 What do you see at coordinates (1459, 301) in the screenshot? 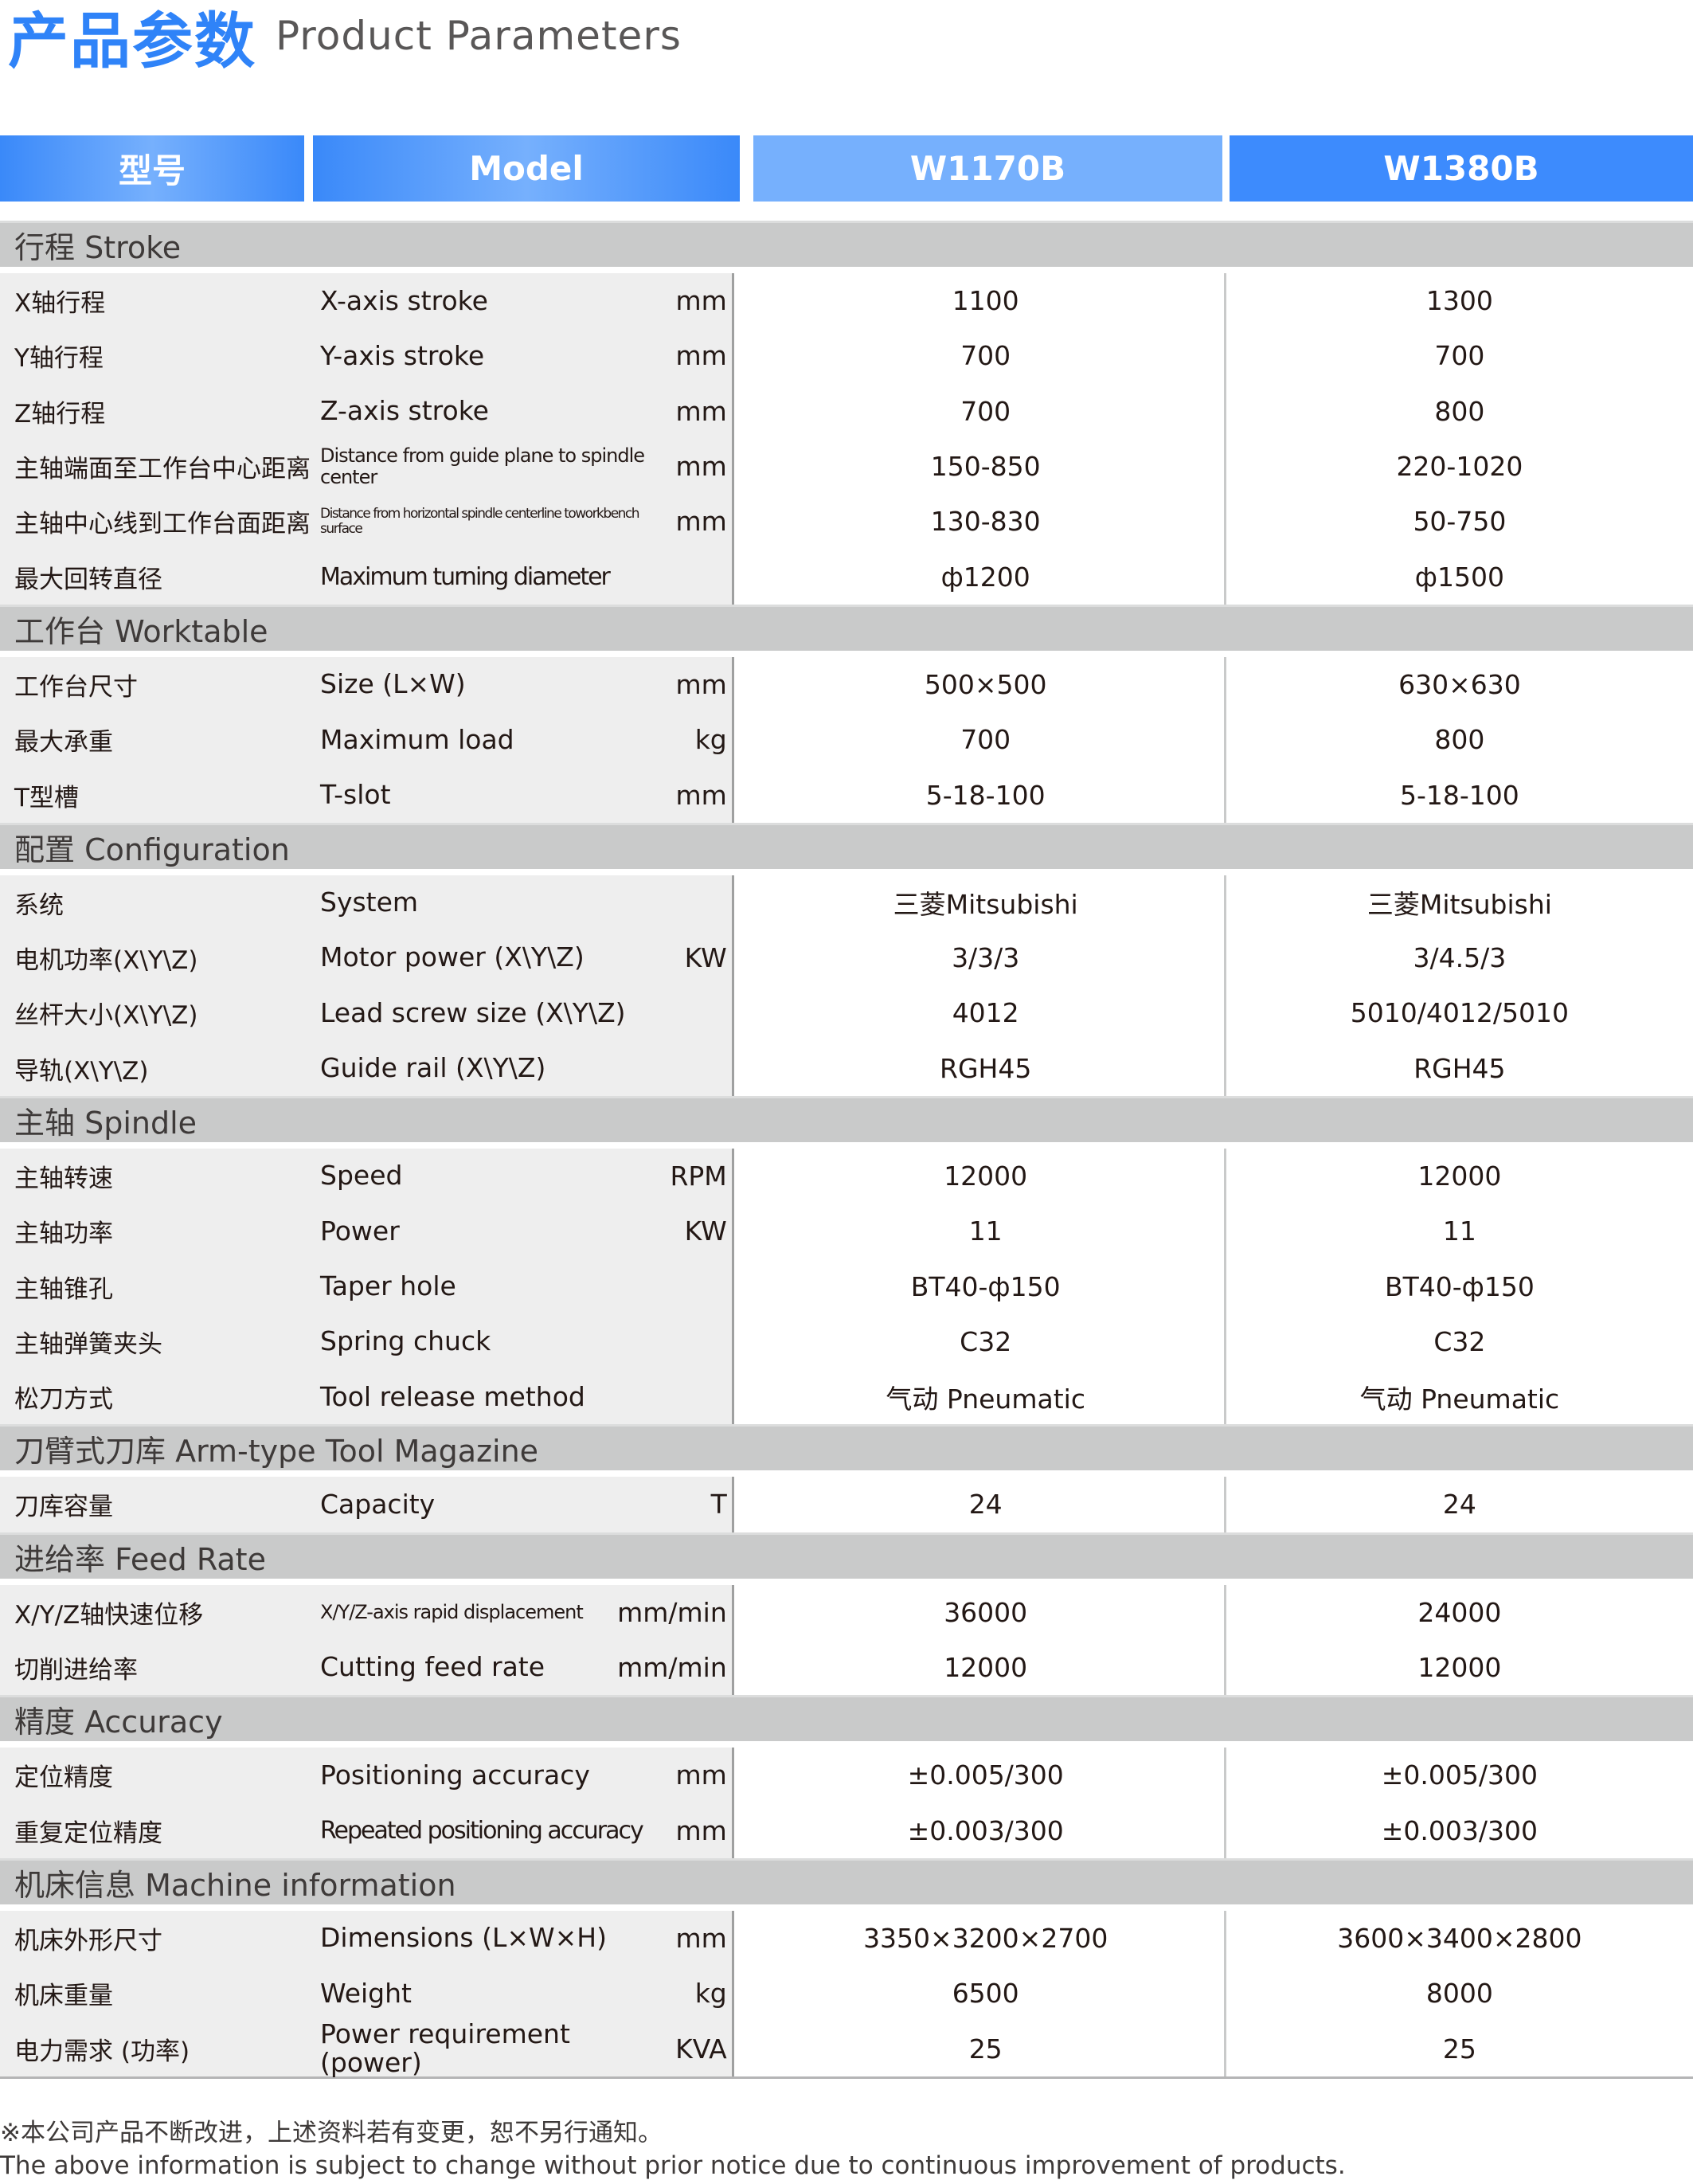
I see `value-w1380b: 1300` at bounding box center [1459, 301].